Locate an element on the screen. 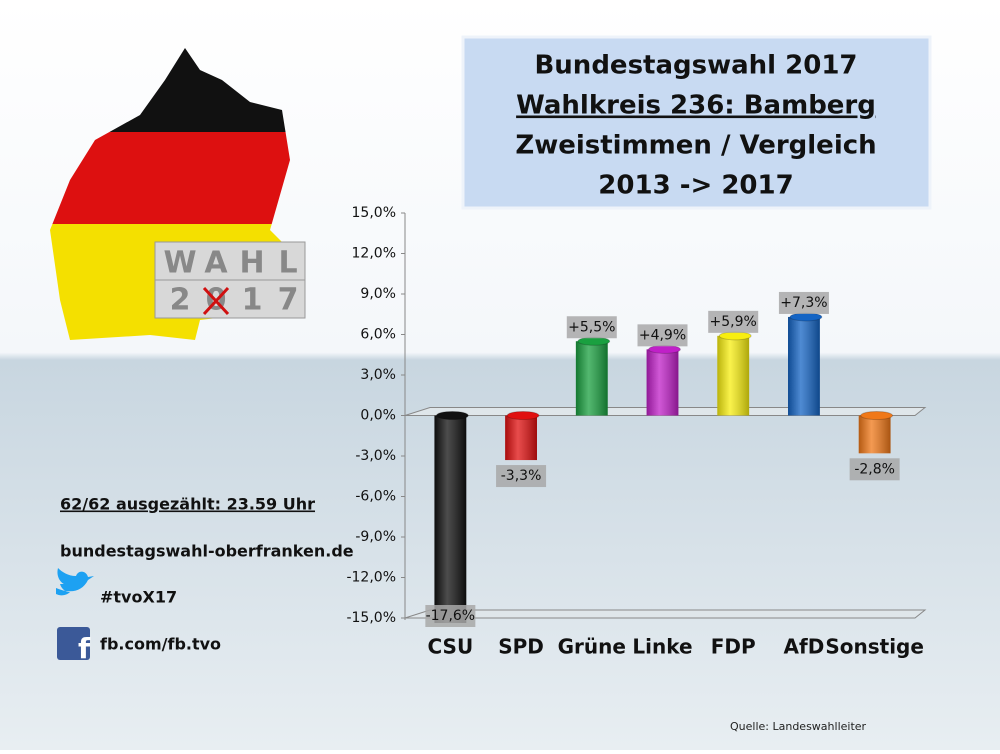 The width and height of the screenshot is (1000, 754). x-tick-label: CSU is located at coordinates (451, 647).